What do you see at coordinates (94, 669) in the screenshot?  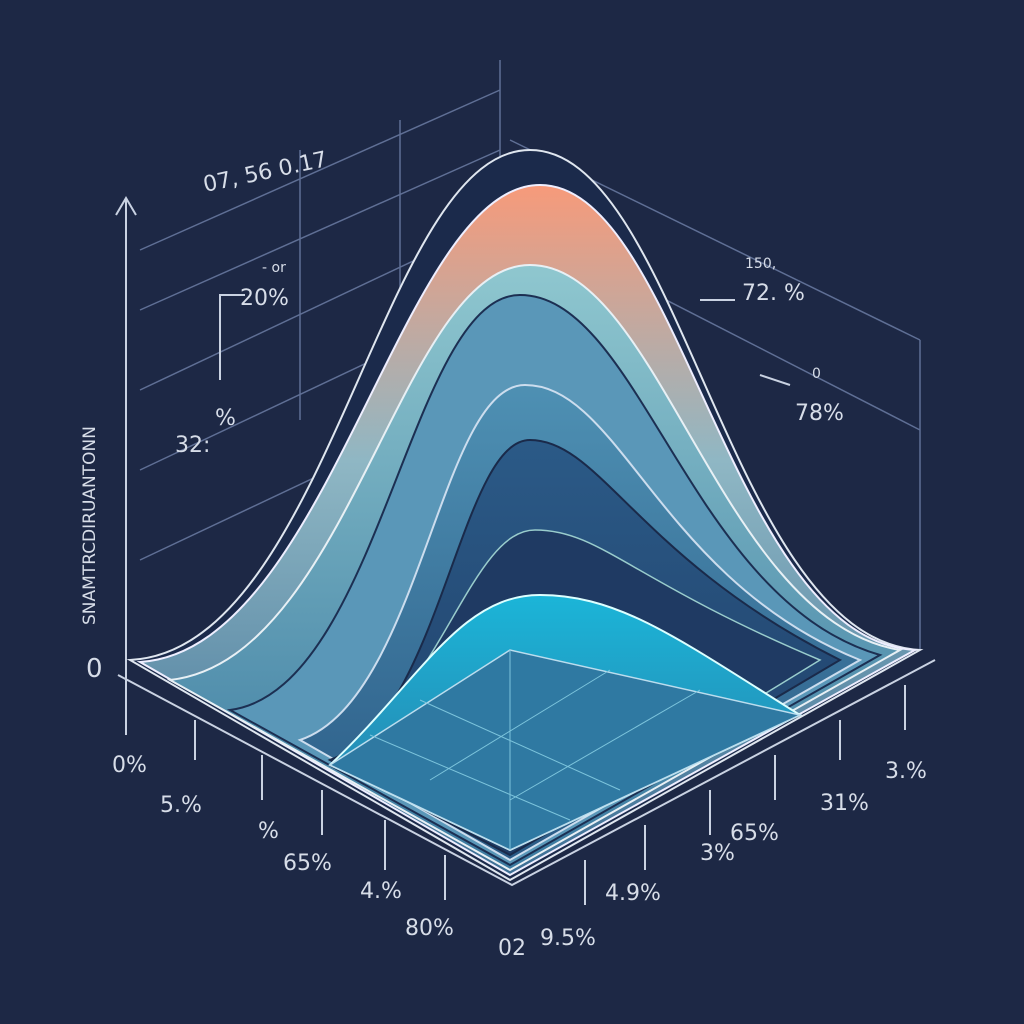 I see `origin-label: 0` at bounding box center [94, 669].